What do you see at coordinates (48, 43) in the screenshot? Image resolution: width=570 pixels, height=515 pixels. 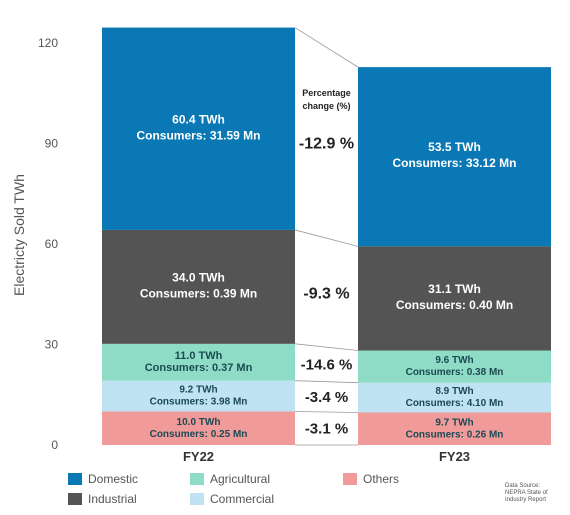 I see `y-tick-label: 120` at bounding box center [48, 43].